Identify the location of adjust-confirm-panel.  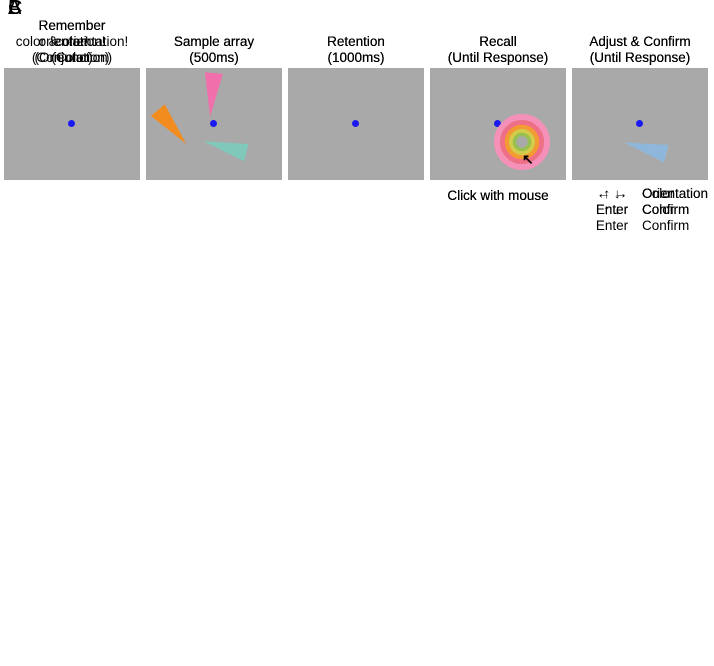
(640, 124).